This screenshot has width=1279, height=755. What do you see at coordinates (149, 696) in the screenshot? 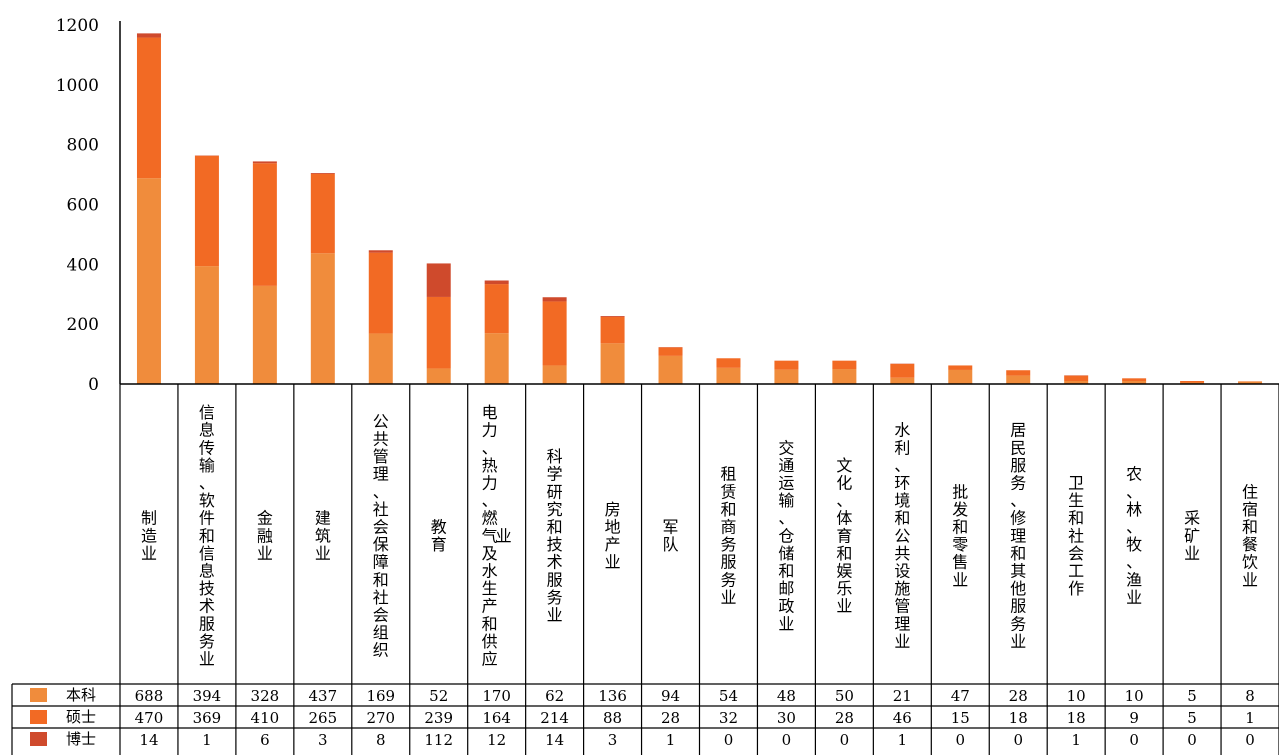
I see `data-cell: 688` at bounding box center [149, 696].